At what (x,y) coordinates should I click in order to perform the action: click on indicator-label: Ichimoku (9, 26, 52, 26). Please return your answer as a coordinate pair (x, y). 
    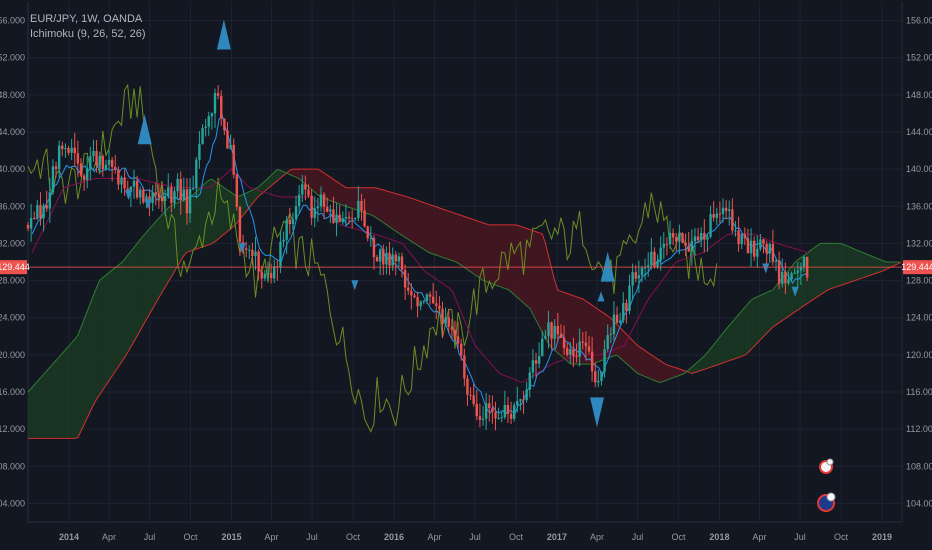
    Looking at the image, I should click on (88, 34).